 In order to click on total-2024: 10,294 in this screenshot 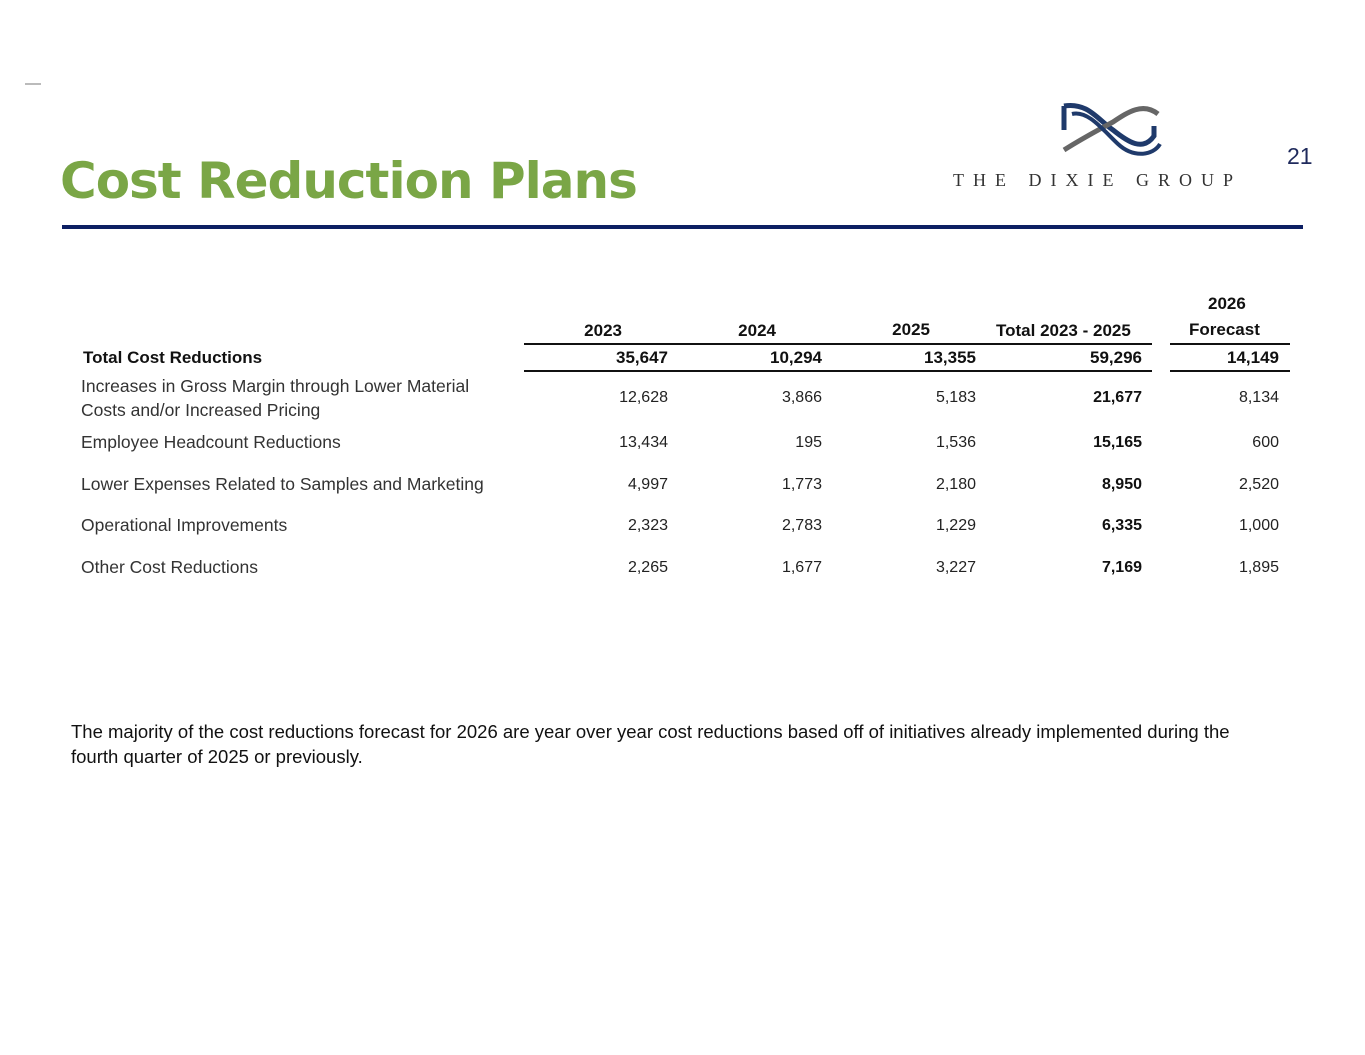, I will do `click(796, 357)`.